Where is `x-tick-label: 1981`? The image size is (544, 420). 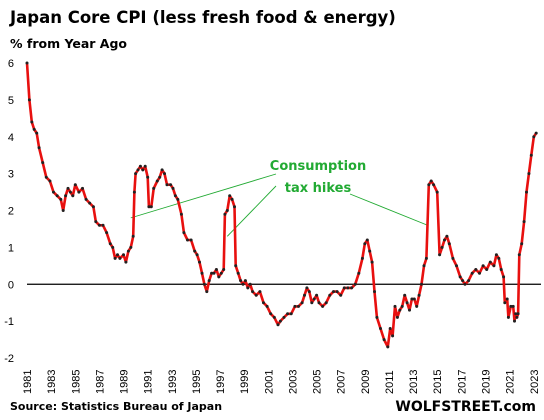
x-tick-label: 1981 is located at coordinates (28, 382).